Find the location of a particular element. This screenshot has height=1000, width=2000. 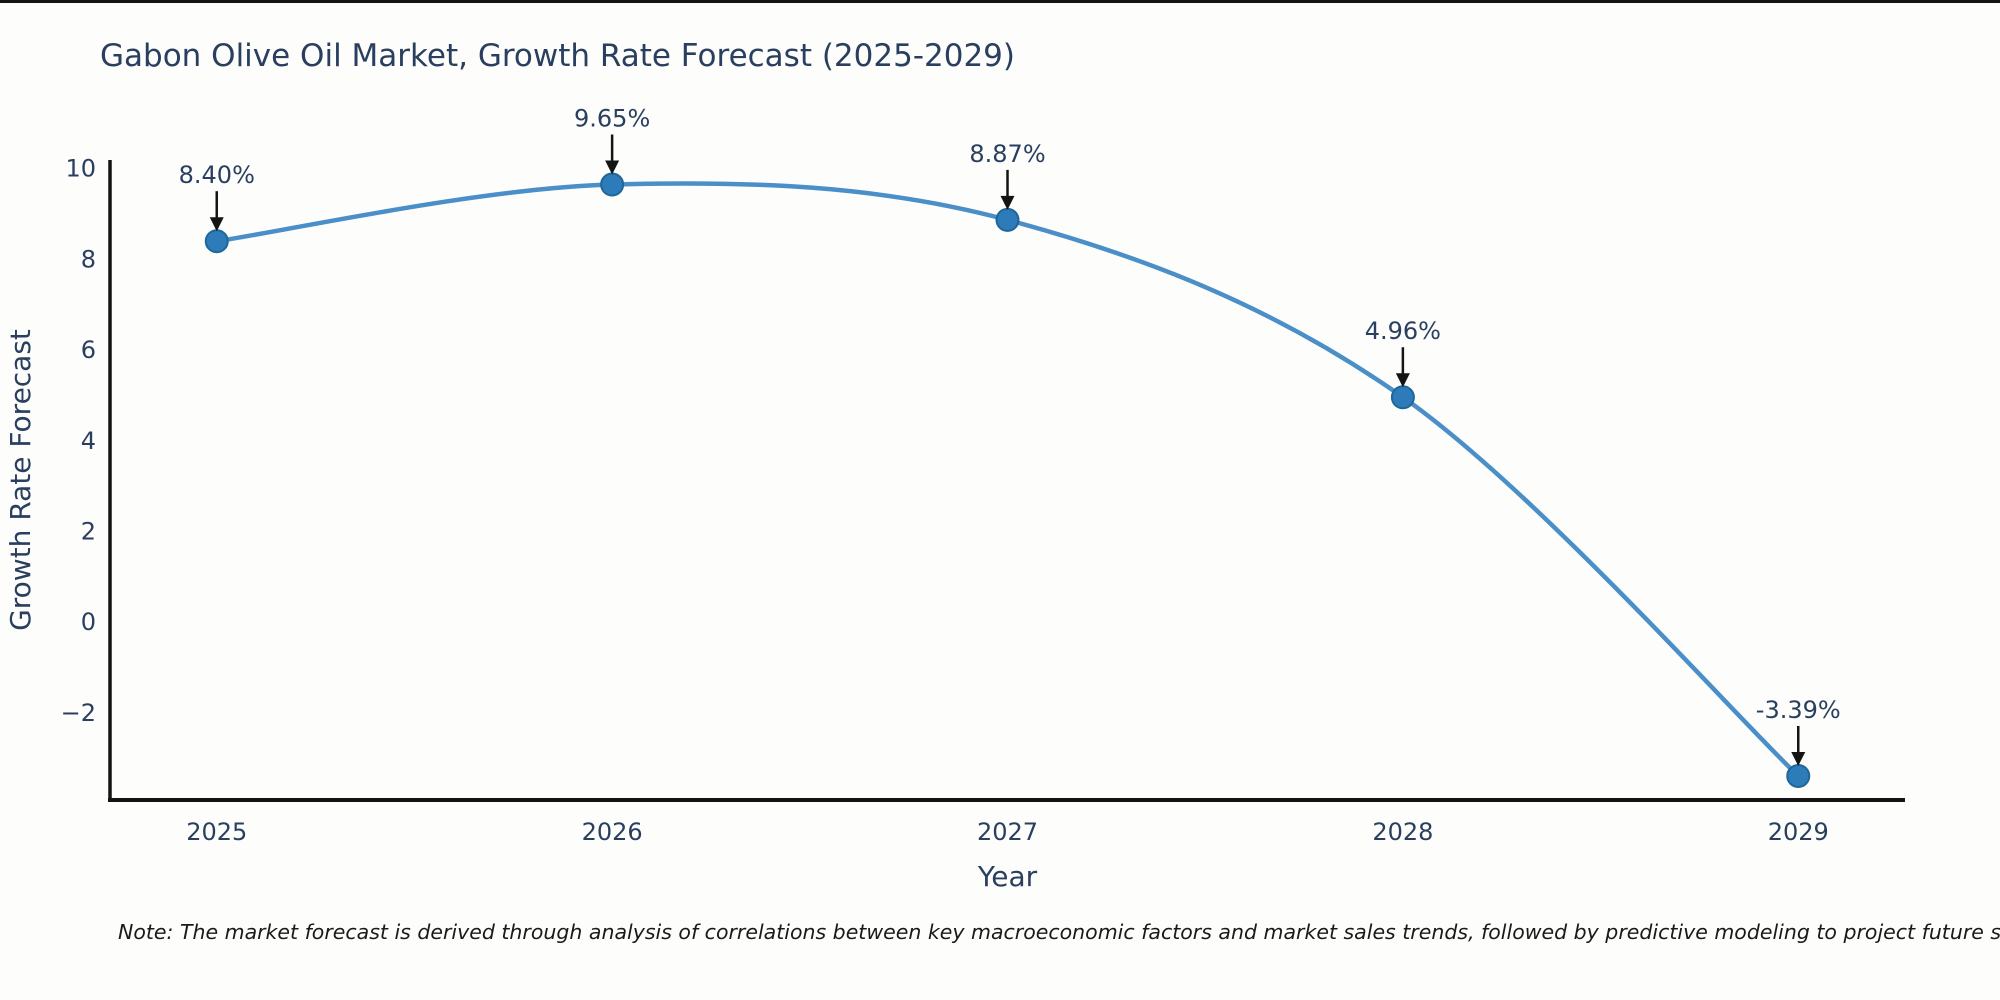

y-tick-label: 4 is located at coordinates (88, 441).